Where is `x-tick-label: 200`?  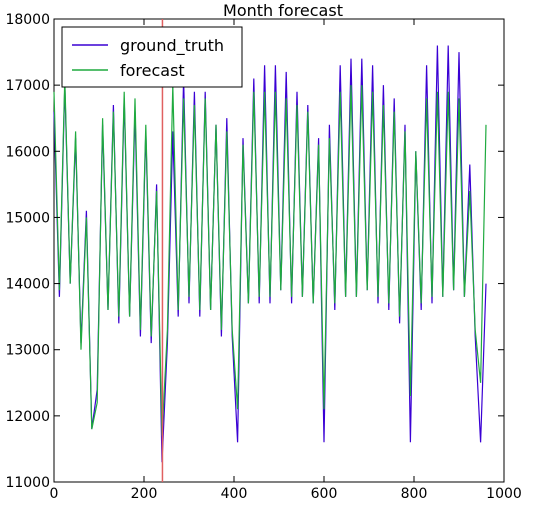
x-tick-label: 200 is located at coordinates (144, 494).